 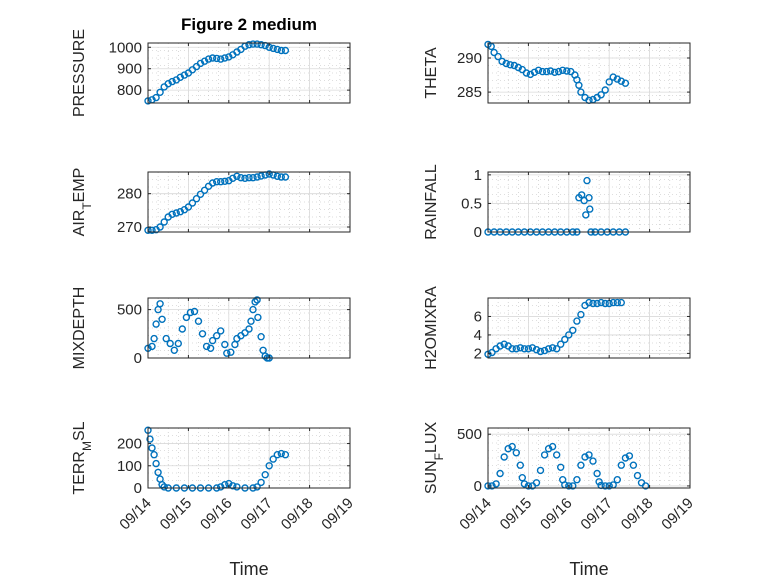 What do you see at coordinates (677, 514) in the screenshot?
I see `x-tick-label: 09/19` at bounding box center [677, 514].